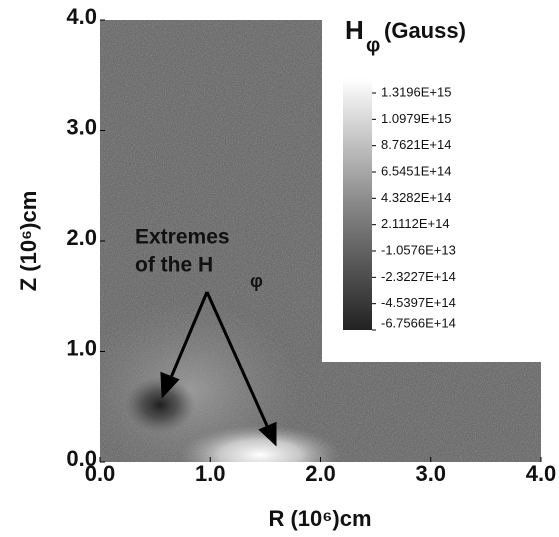 Image resolution: width=559 pixels, height=537 pixels. Describe the element at coordinates (416, 170) in the screenshot. I see `colorbar-tick-label: 6.5451E+14` at that location.